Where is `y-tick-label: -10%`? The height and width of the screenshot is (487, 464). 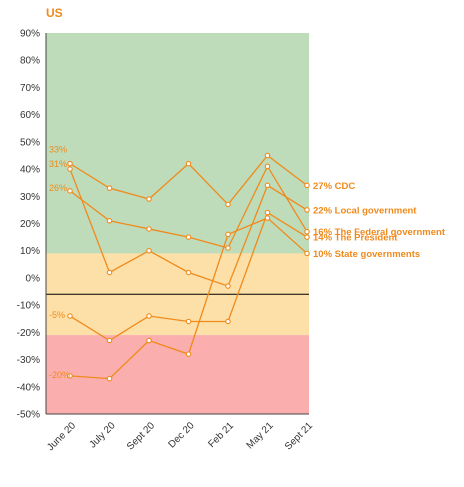
y-tick-label: -10% is located at coordinates (28, 306).